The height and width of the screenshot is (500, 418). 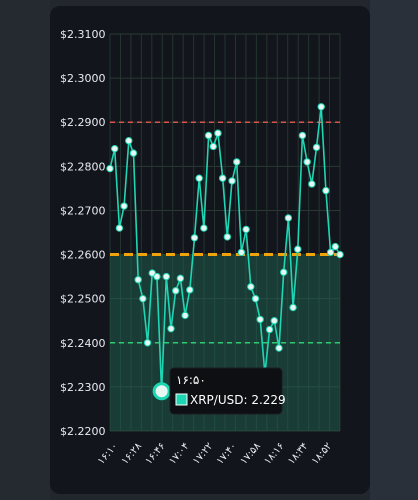 What do you see at coordinates (227, 454) in the screenshot?
I see `x-tick-label: ۱۷:۴۰` at bounding box center [227, 454].